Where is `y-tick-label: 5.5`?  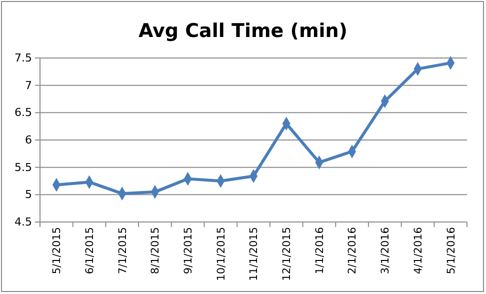
y-tick-label: 5.5 is located at coordinates (23, 167).